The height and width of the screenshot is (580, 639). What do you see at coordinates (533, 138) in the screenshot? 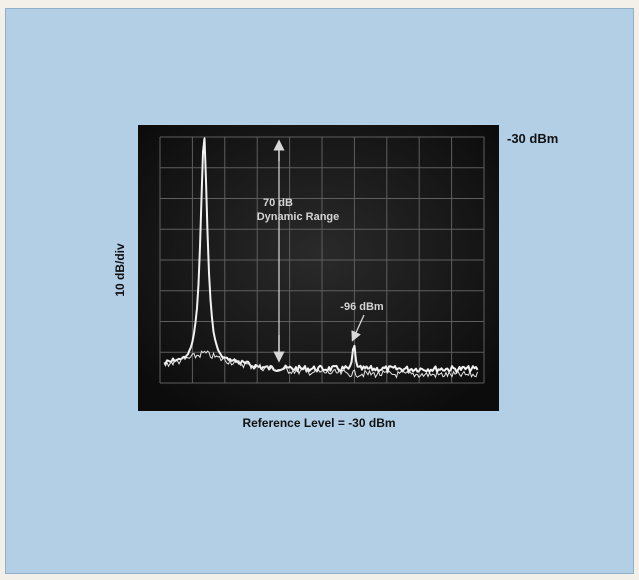
I see `reference-marker-label: -30 dBm` at bounding box center [533, 138].